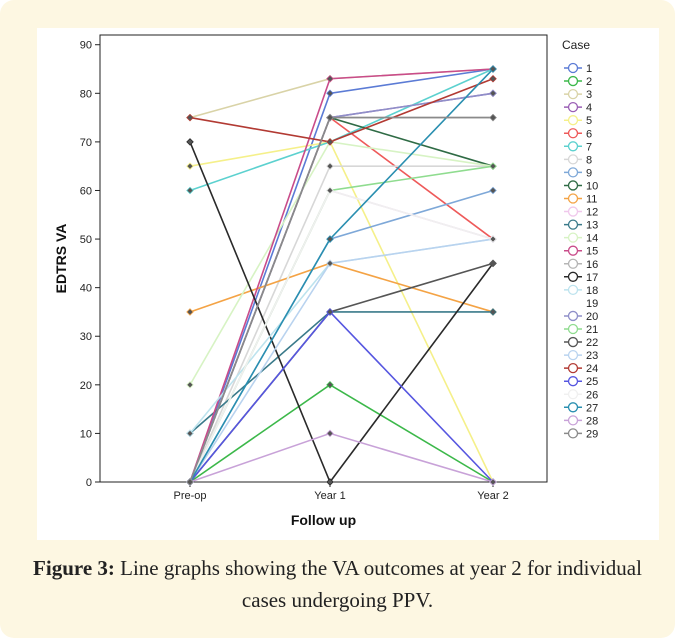 The width and height of the screenshot is (675, 638). Describe the element at coordinates (592, 304) in the screenshot. I see `legend-label-19: 19` at that location.